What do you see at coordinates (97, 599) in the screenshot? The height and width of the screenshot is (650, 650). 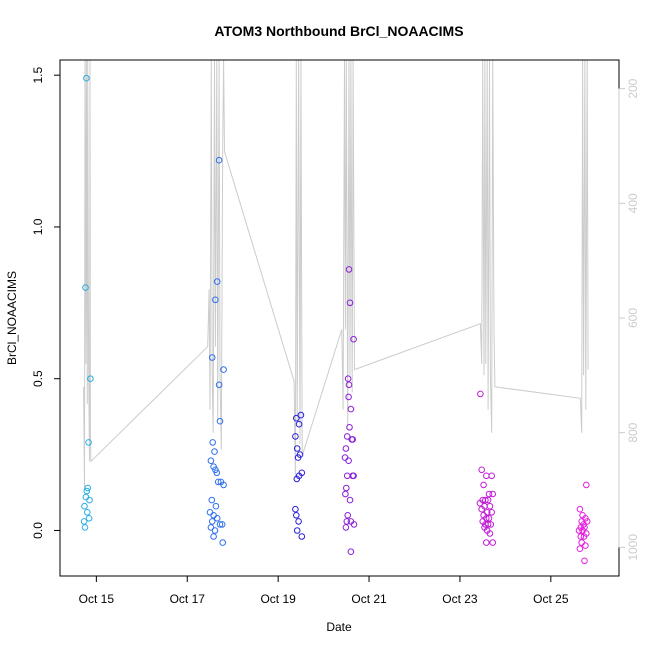 I see `x-tick-label-0: Oct 15` at bounding box center [97, 599].